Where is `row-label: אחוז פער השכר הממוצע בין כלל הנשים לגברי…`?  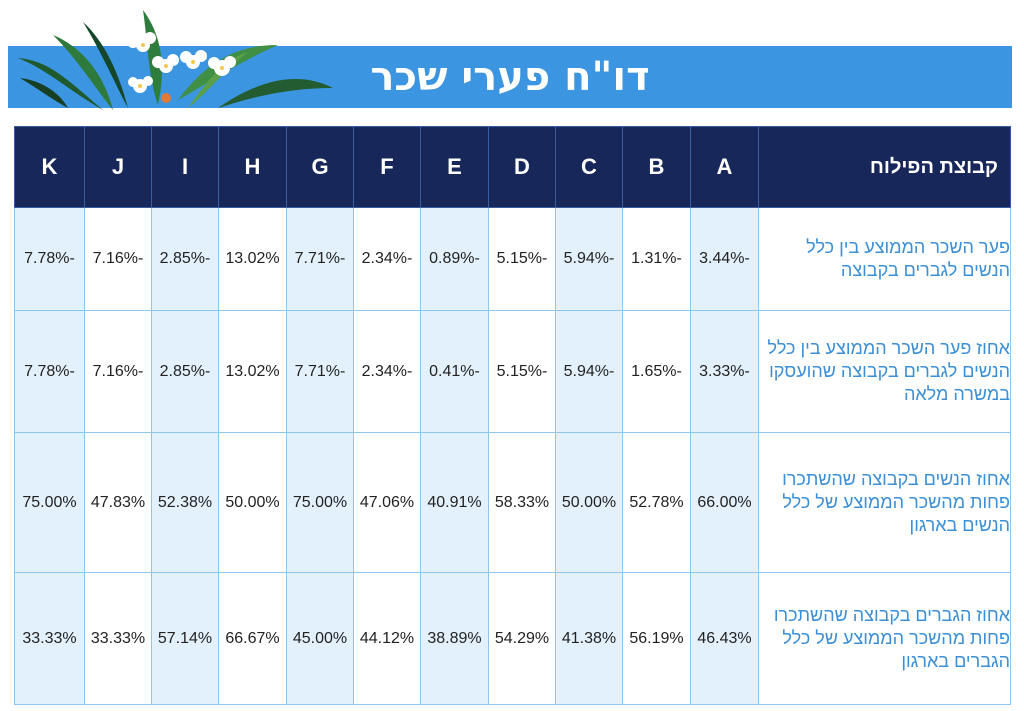 row-label: אחוז פער השכר הממוצע בין כלל הנשים לגברי… is located at coordinates (884, 371).